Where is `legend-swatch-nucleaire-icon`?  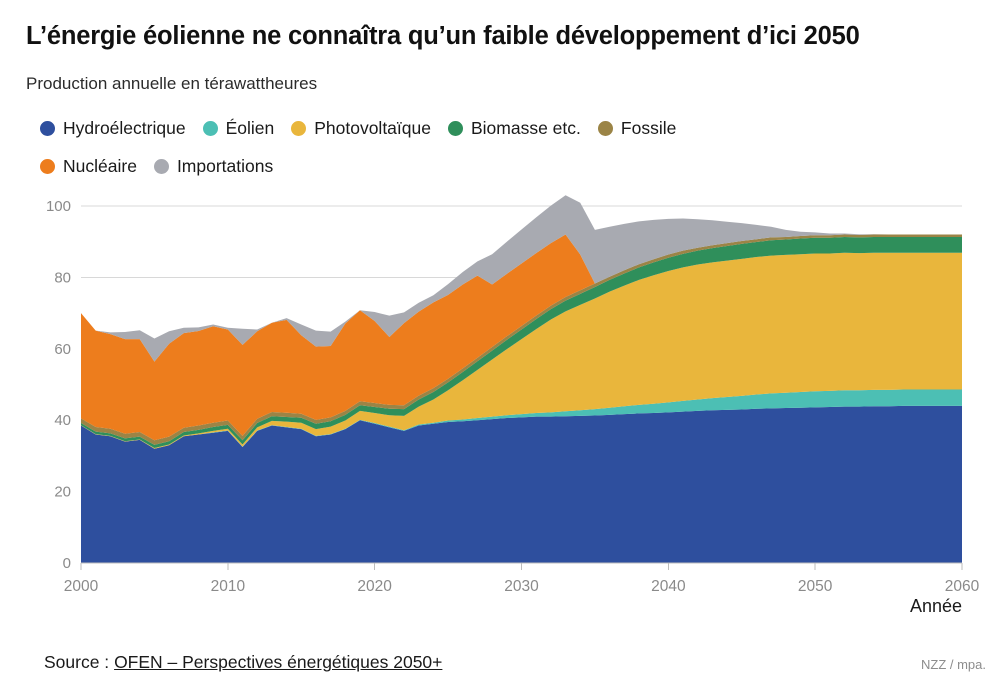
legend-swatch-nucleaire-icon is located at coordinates (47, 166).